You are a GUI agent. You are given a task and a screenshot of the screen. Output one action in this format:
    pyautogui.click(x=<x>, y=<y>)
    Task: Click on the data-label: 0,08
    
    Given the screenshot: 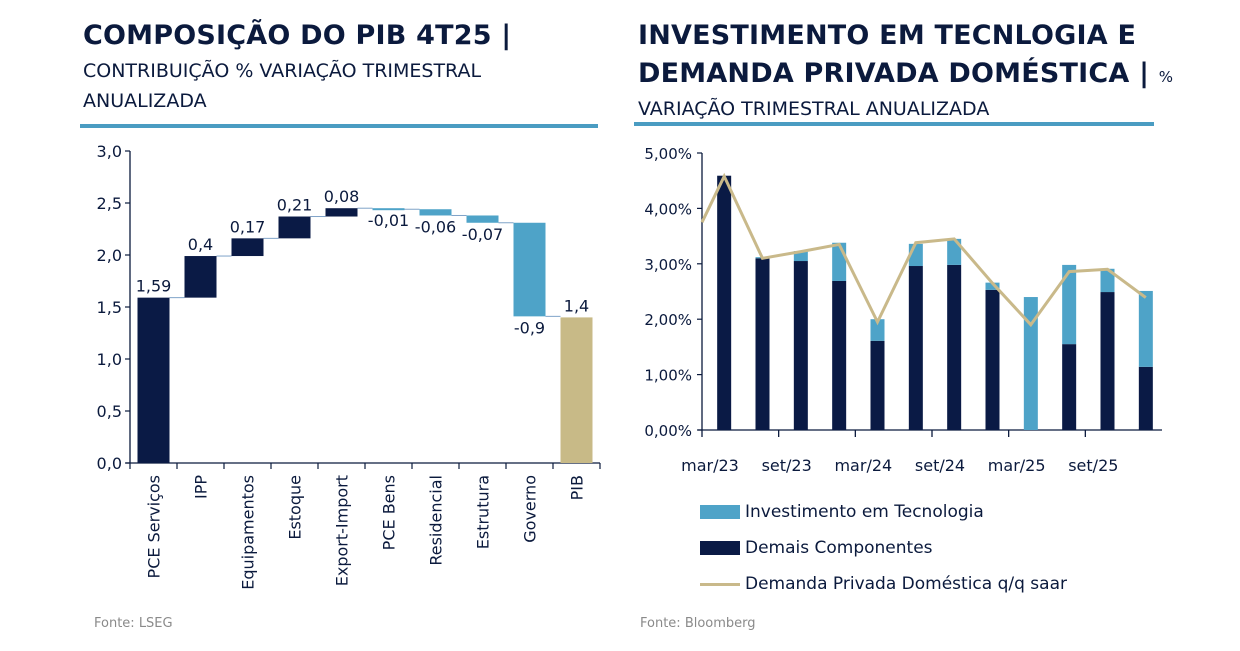 What is the action you would take?
    pyautogui.click(x=342, y=196)
    